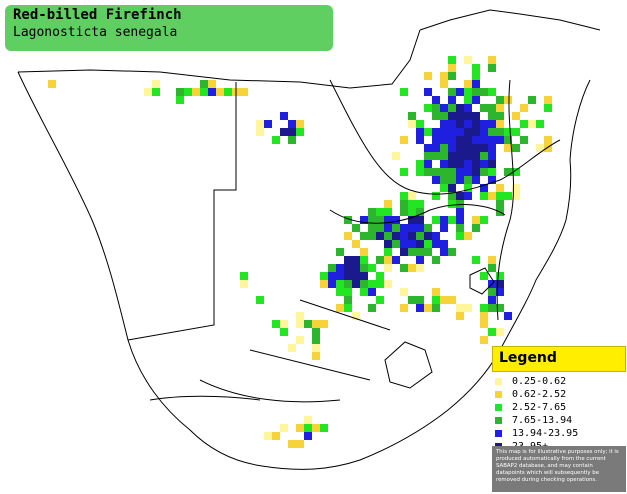  Describe the element at coordinates (182, 211) in the screenshot. I see `border-namibia-botswana` at that location.